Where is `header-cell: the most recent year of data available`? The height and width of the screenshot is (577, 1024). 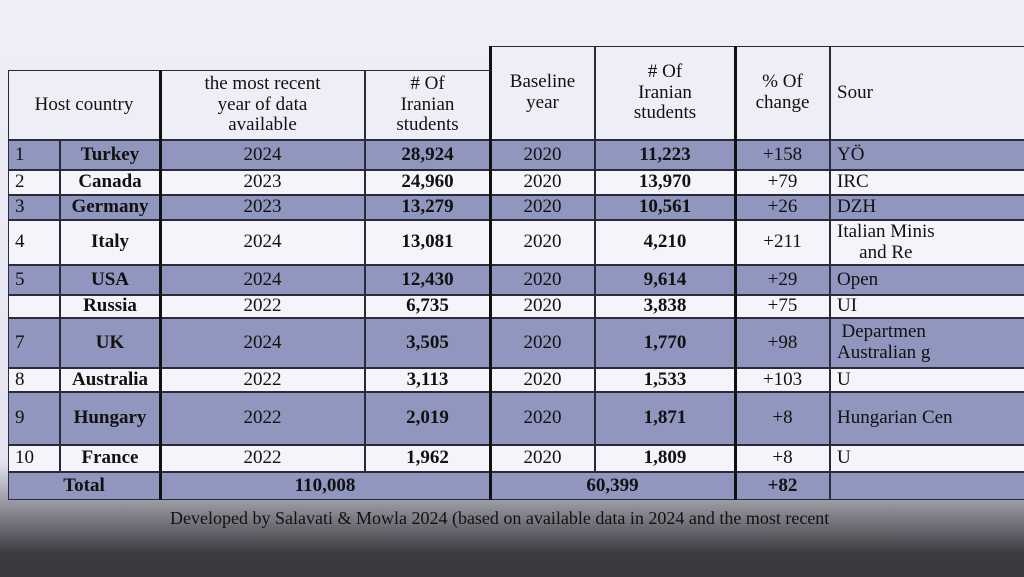 header-cell: the most recent year of data available is located at coordinates (262, 105).